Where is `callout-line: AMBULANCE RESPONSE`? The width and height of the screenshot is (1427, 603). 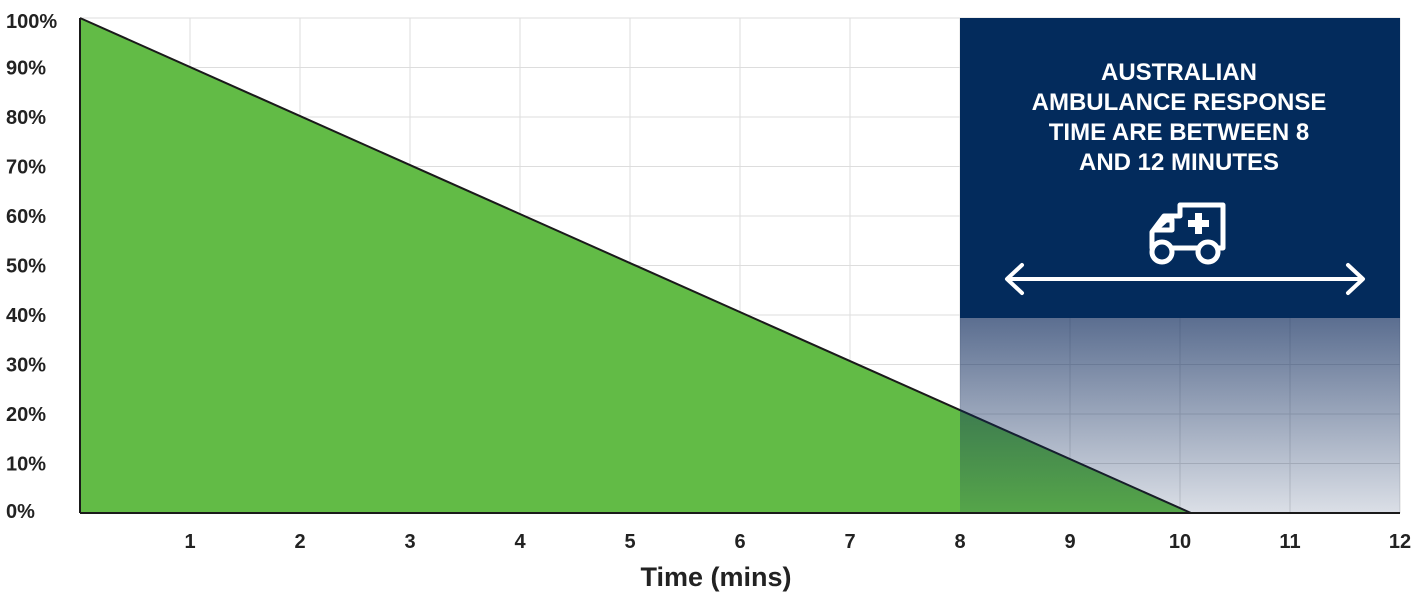
callout-line: AMBULANCE RESPONSE is located at coordinates (1179, 102).